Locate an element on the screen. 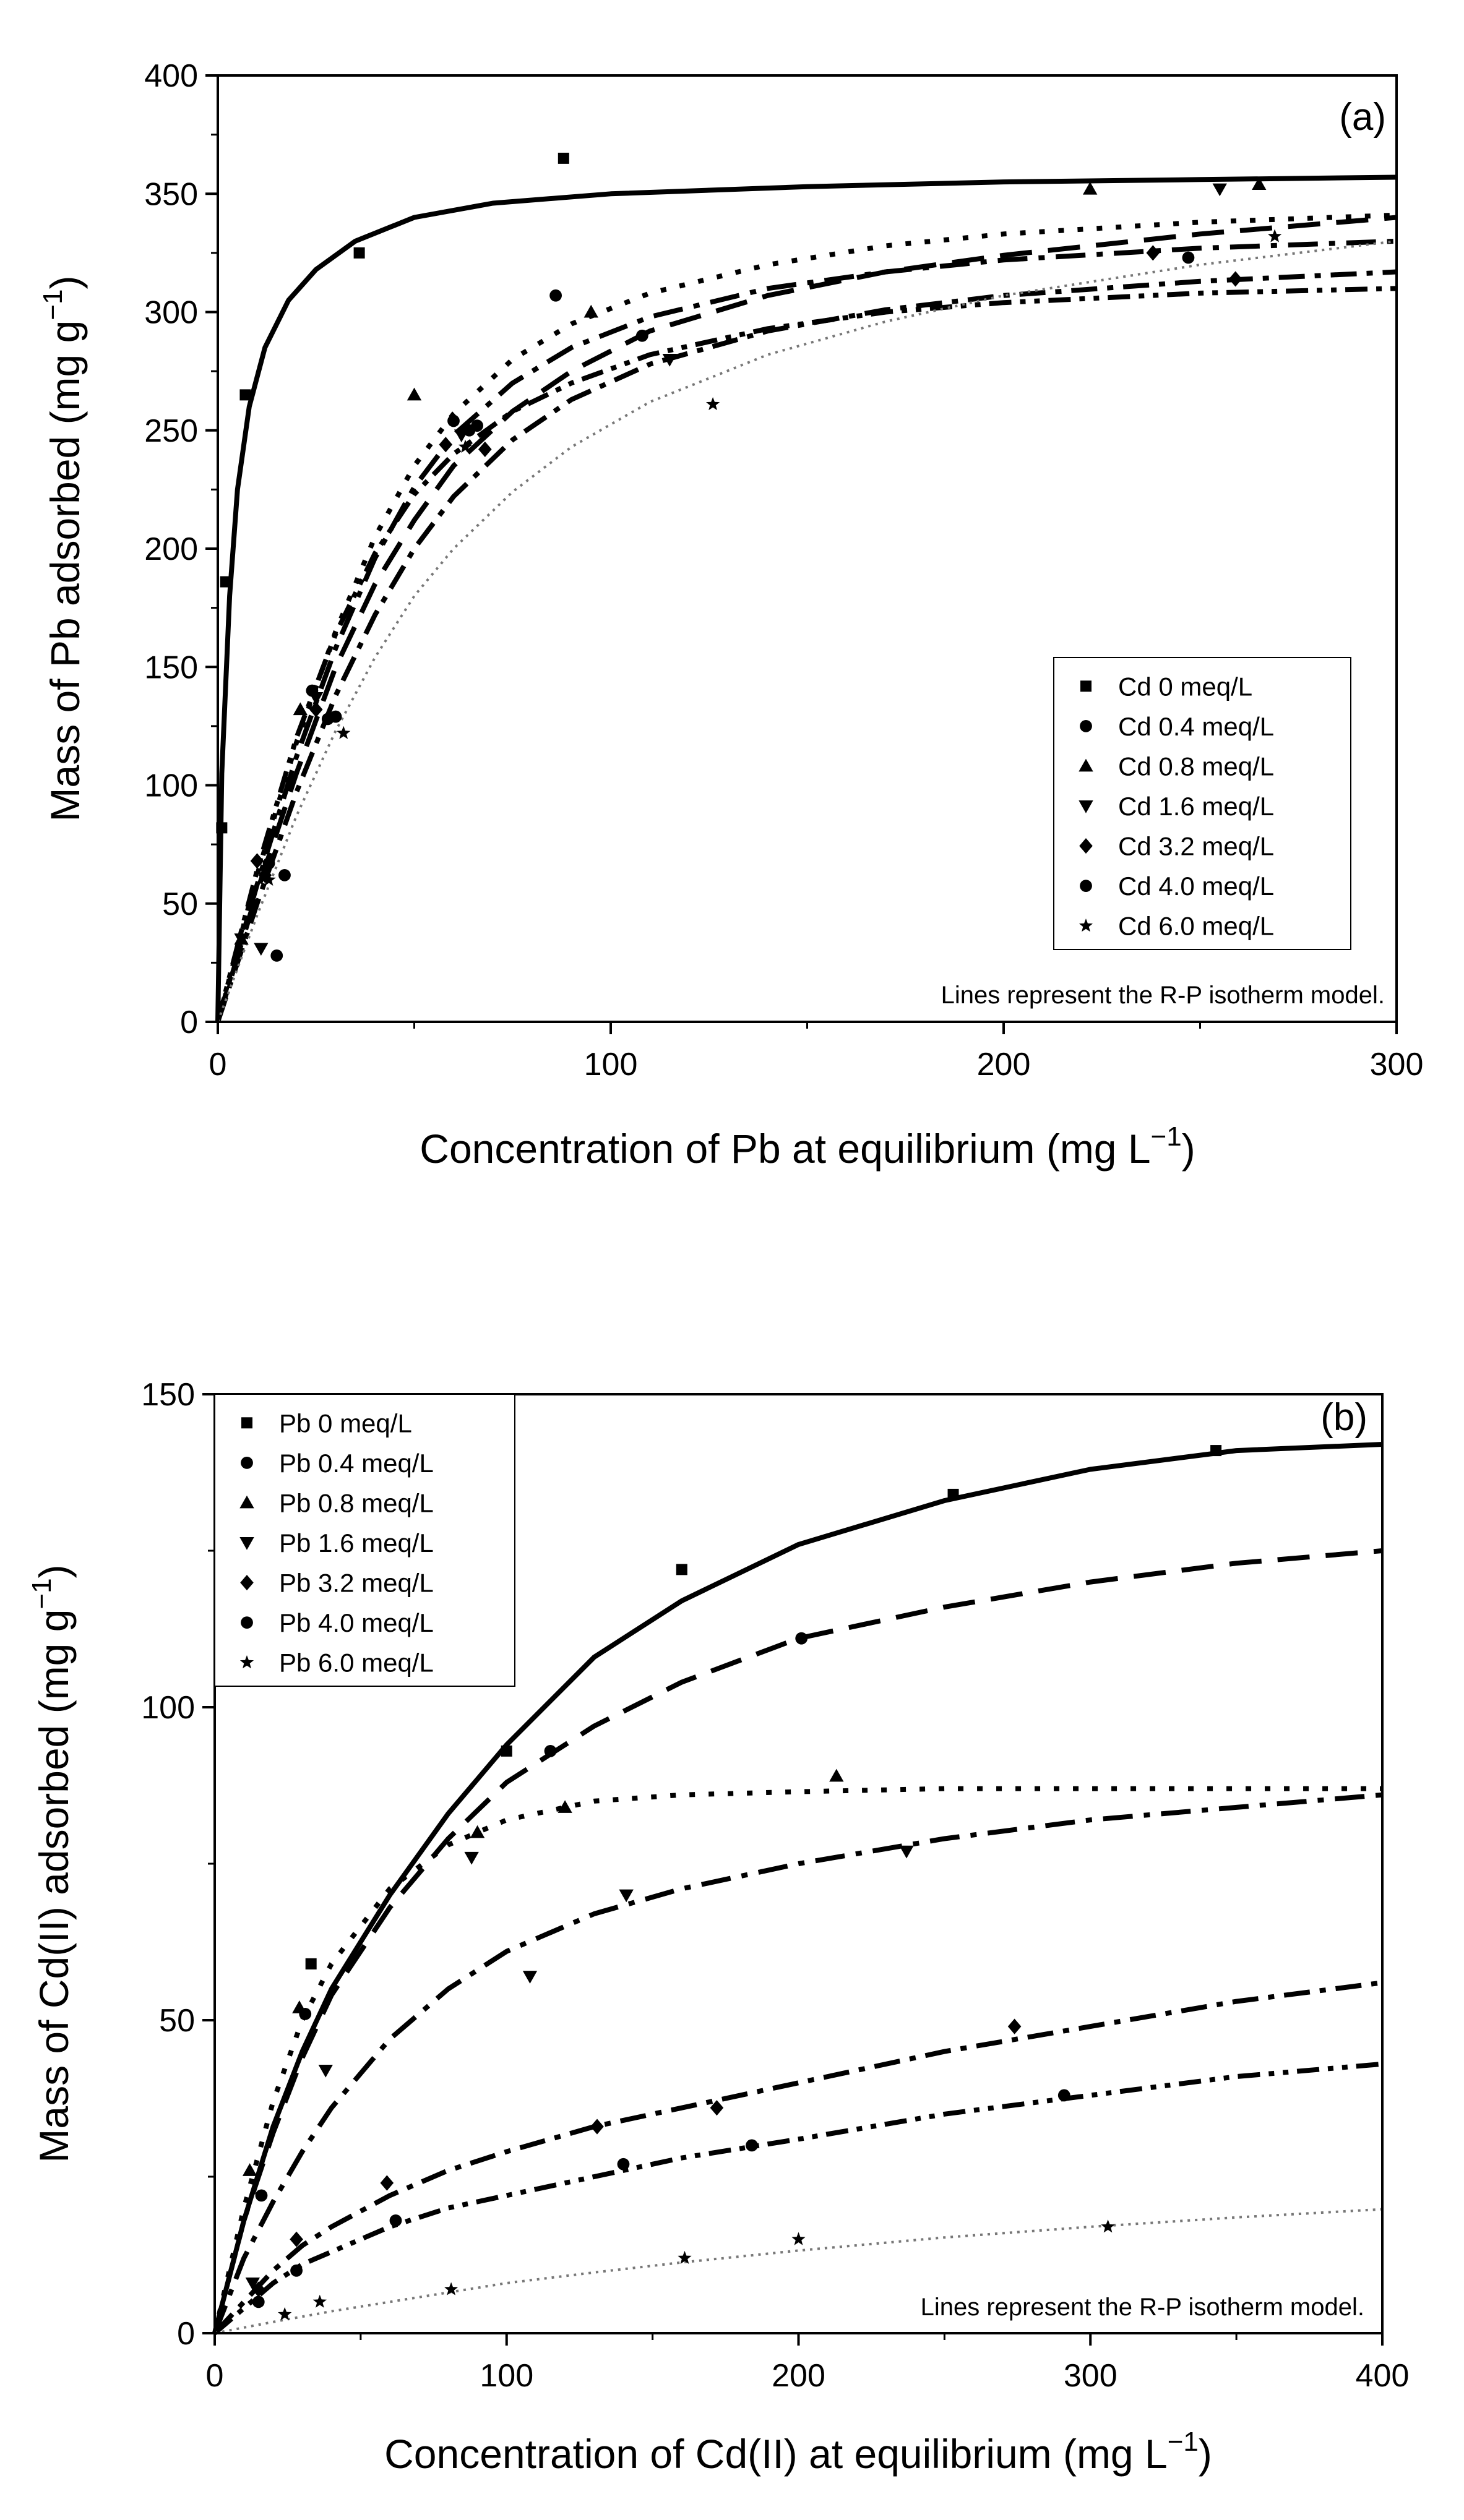  legend-label-a-0: Cd 0 meq/L is located at coordinates (1185, 686).